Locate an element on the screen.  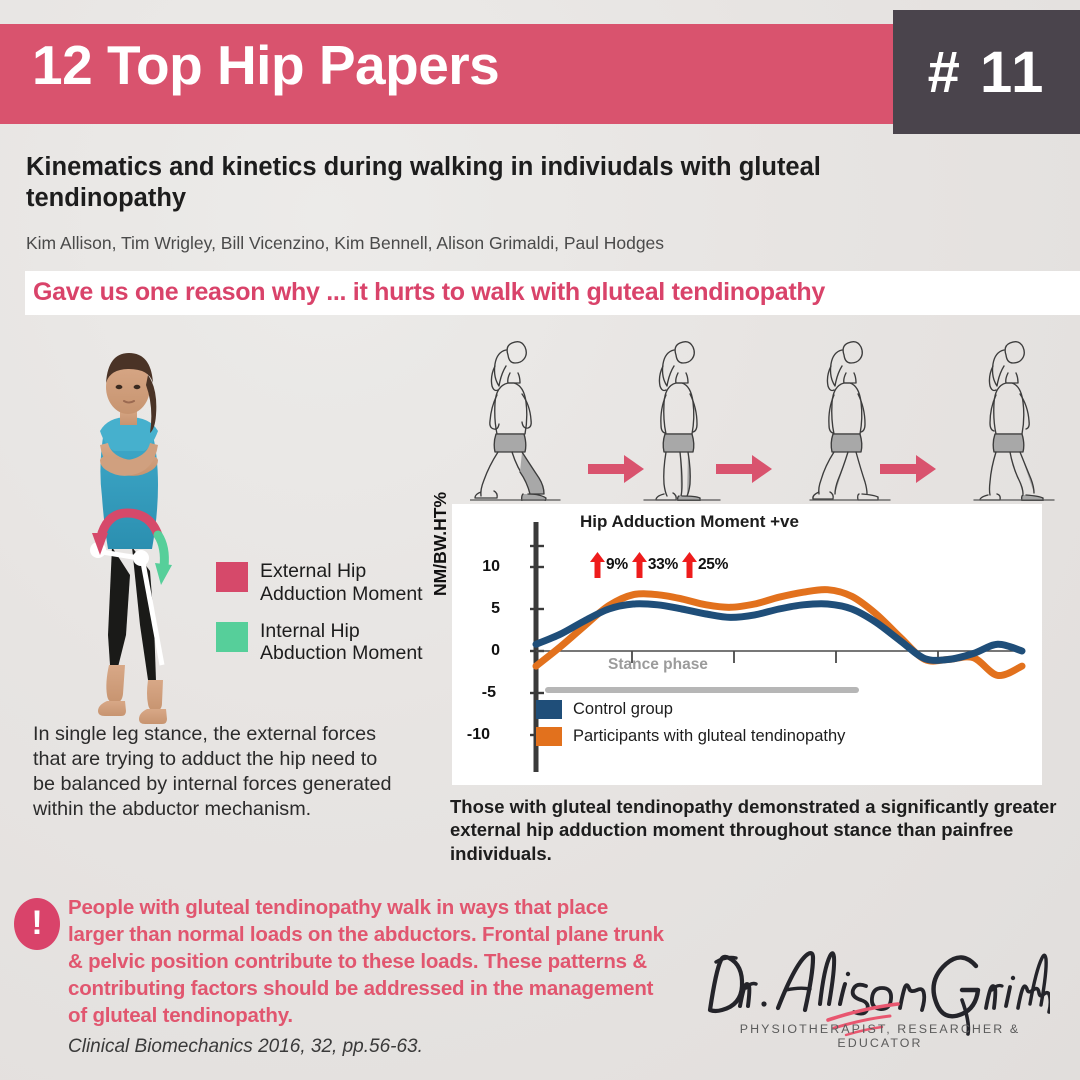
exclamation-icon: ! is located at coordinates (37, 923).